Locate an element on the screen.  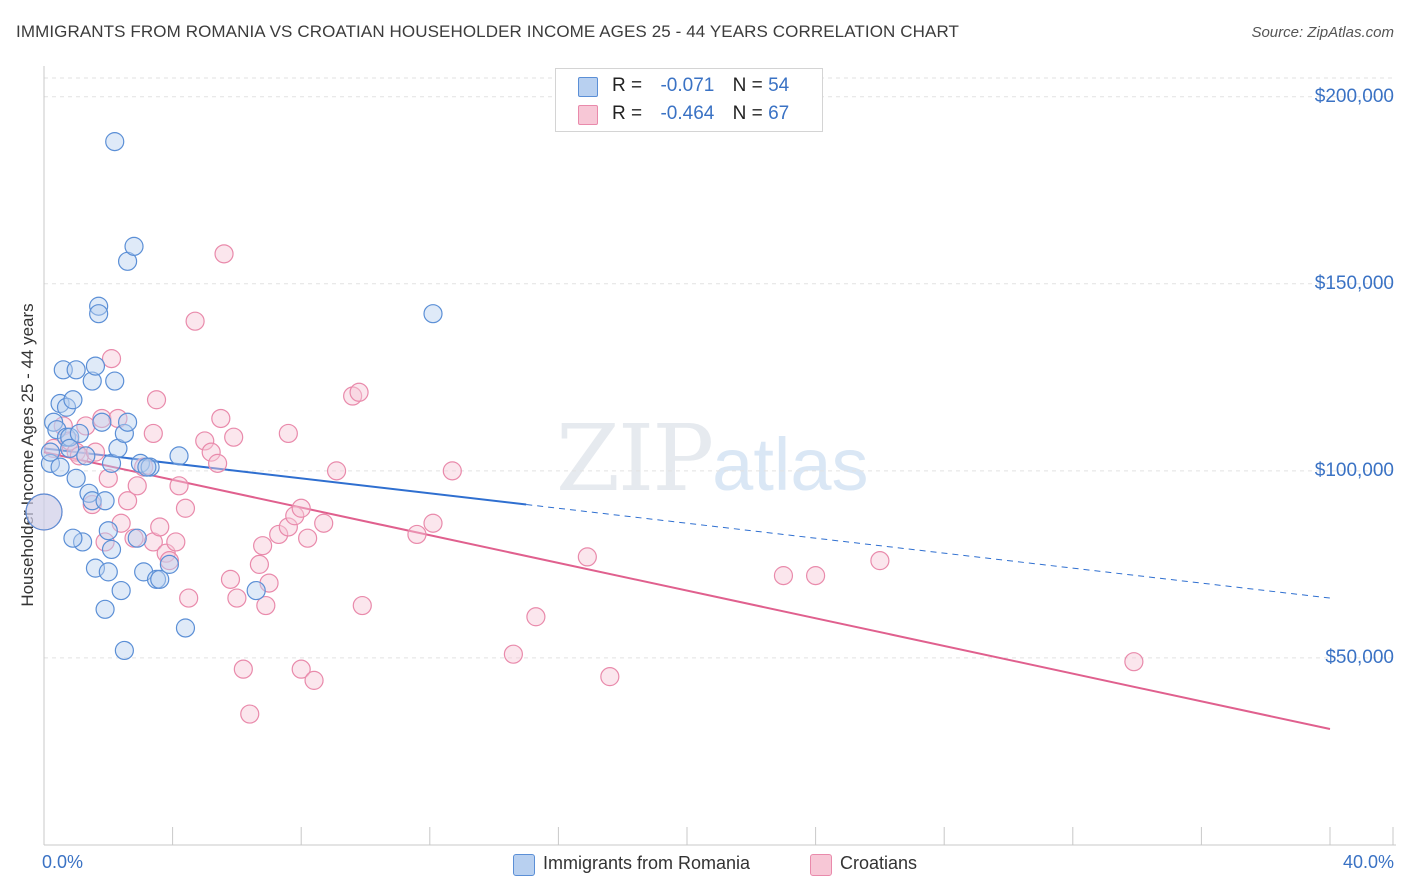
stats-swatch-croatians is located at coordinates (588, 115).